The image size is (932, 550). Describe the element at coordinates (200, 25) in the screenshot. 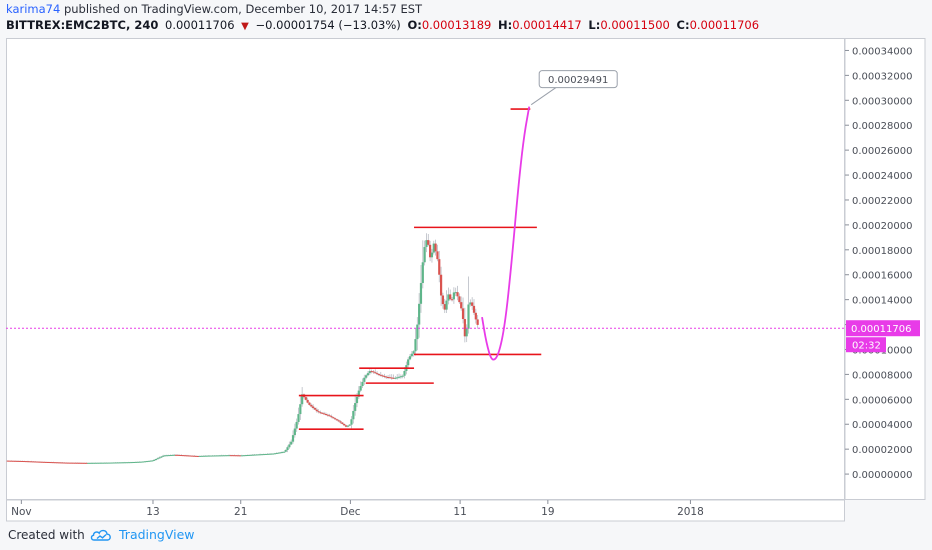

I see `last-price-text: 0.00011706` at that location.